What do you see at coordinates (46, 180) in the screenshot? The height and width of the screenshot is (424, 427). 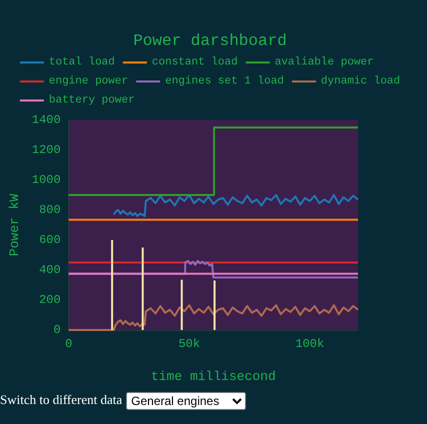 I see `y-tick-label: 1000` at bounding box center [46, 180].